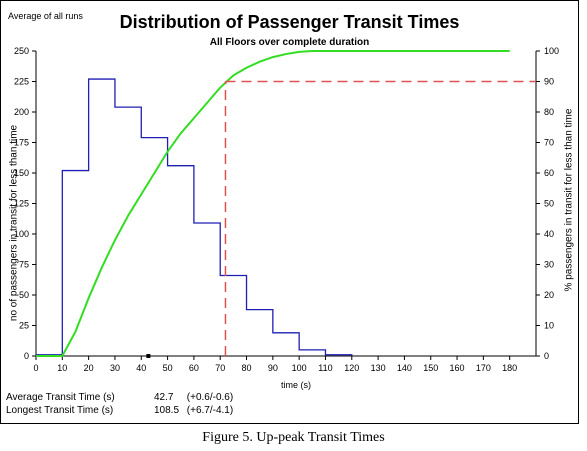 Image resolution: width=587 pixels, height=451 pixels. What do you see at coordinates (62, 368) in the screenshot?
I see `x-tick-label: 10` at bounding box center [62, 368].